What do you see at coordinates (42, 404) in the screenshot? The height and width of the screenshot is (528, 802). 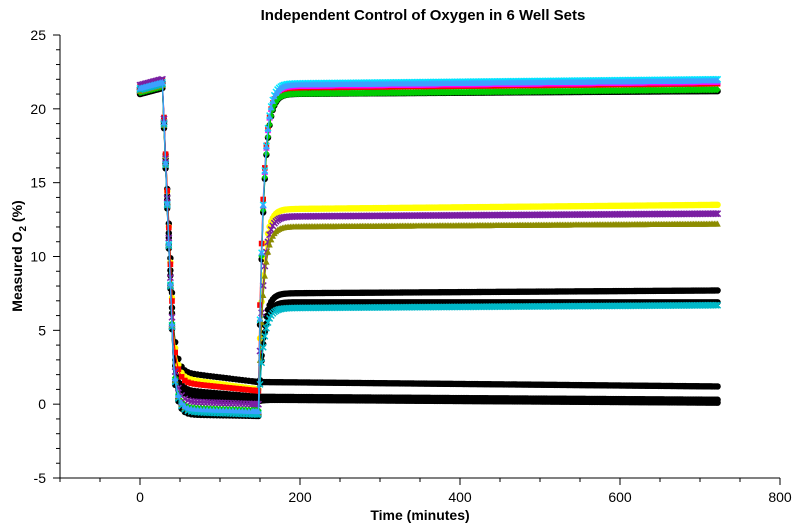 I see `y-tick-label: 0` at bounding box center [42, 404].